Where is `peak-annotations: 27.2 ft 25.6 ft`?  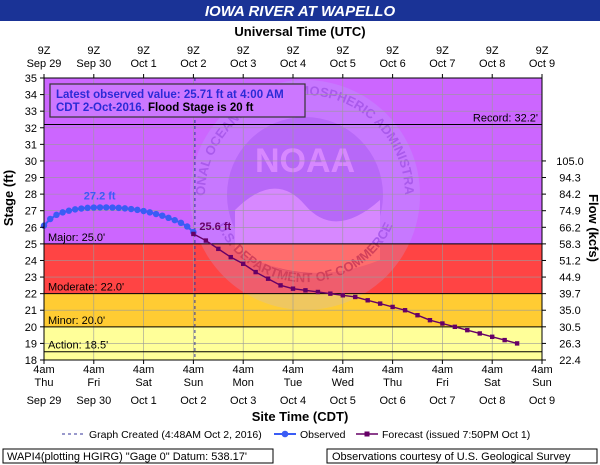
peak-annotations: 27.2 ft 25.6 ft is located at coordinates (158, 211).